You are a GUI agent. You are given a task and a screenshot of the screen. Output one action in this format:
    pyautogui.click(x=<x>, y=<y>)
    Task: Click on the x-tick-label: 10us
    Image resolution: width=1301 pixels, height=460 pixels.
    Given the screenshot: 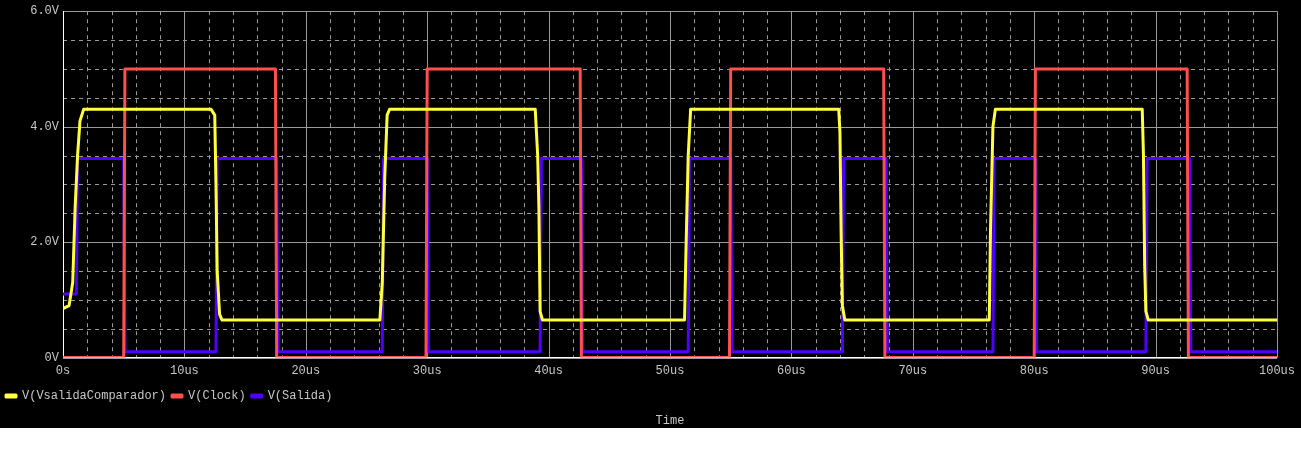 What is the action you would take?
    pyautogui.click(x=184, y=370)
    